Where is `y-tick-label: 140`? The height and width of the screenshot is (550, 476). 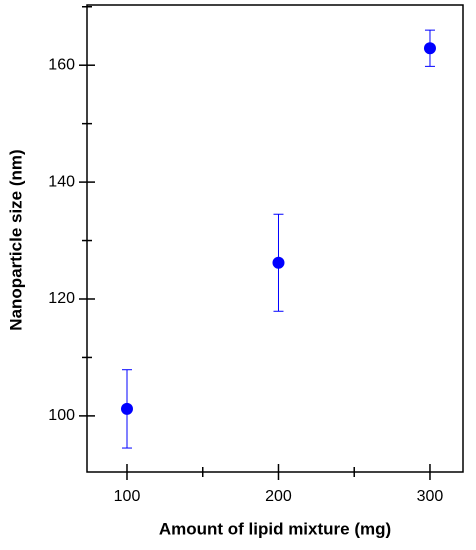 y-tick-label: 140 is located at coordinates (61, 181).